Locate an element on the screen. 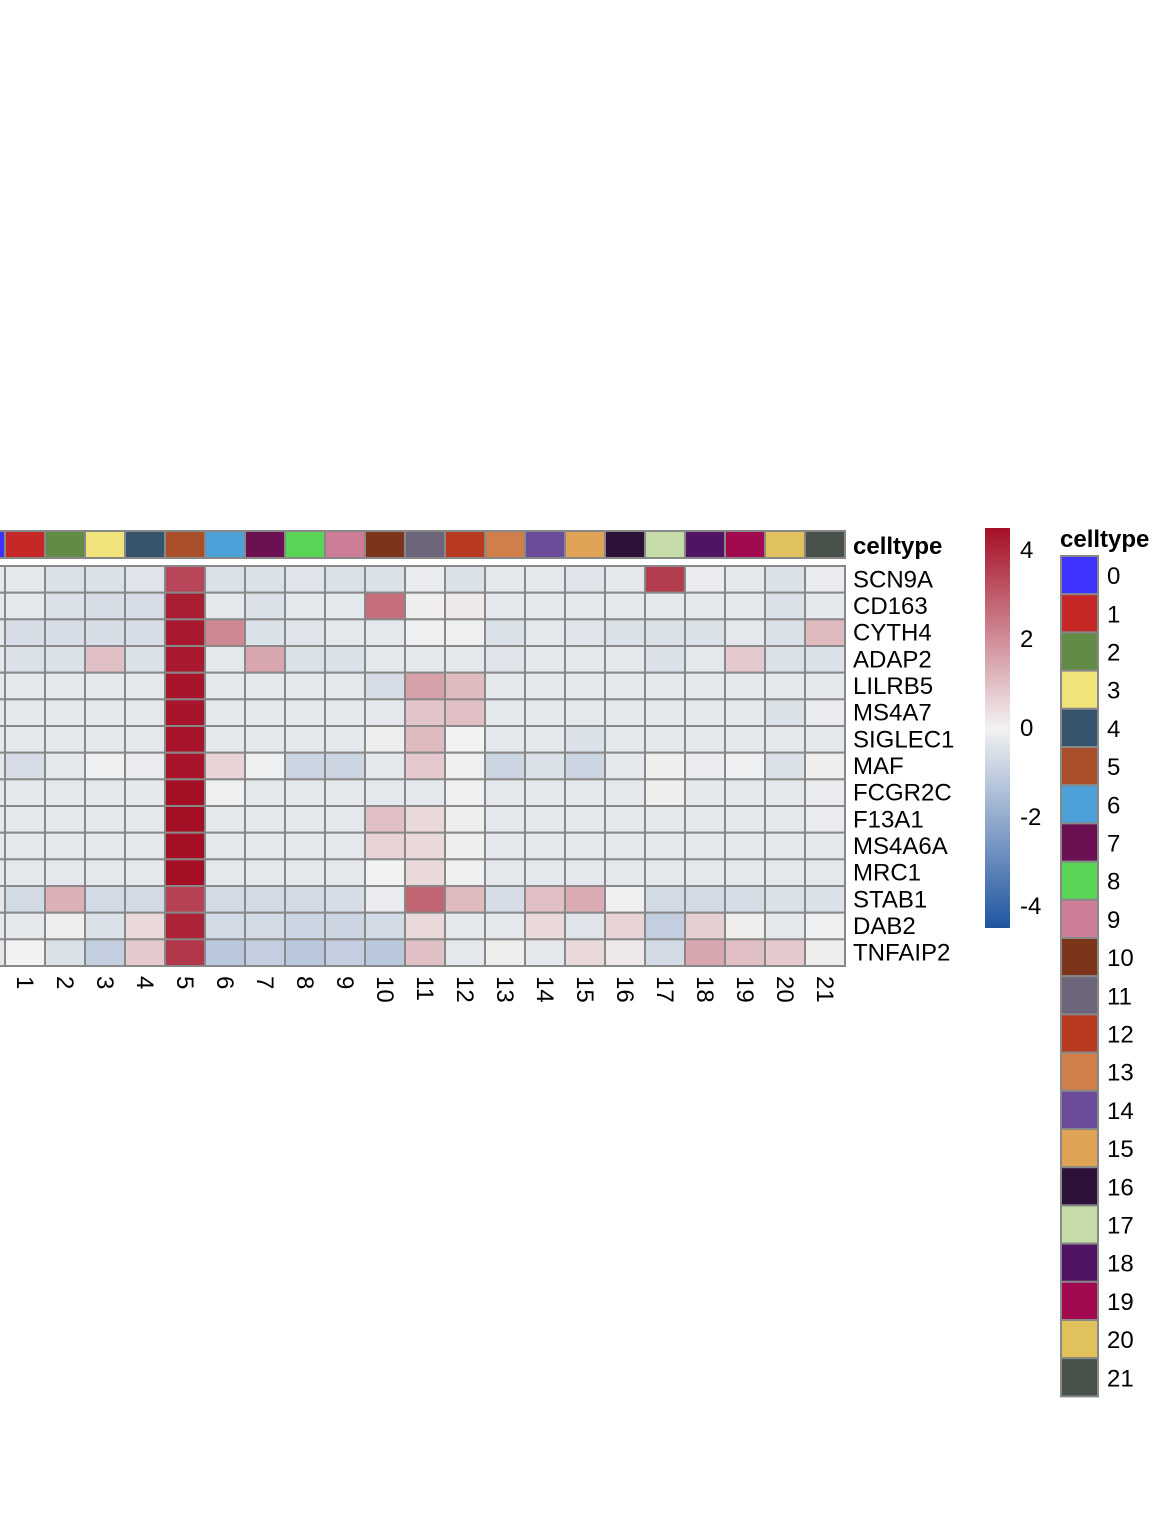  legend-label: 17 is located at coordinates (1120, 1226).